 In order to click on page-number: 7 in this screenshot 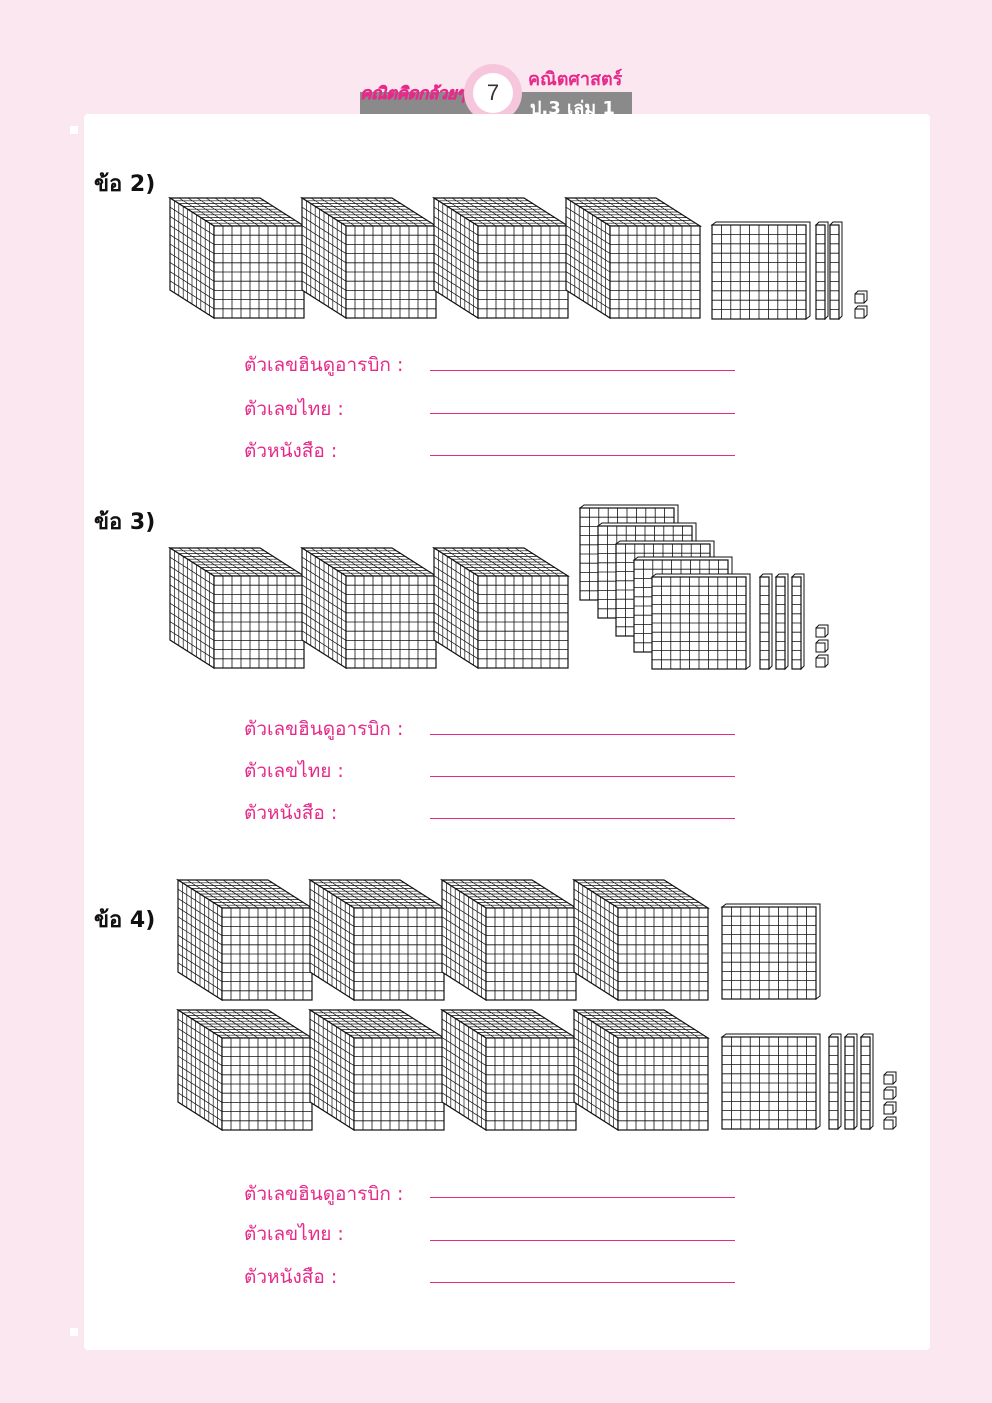, I will do `click(493, 93)`.